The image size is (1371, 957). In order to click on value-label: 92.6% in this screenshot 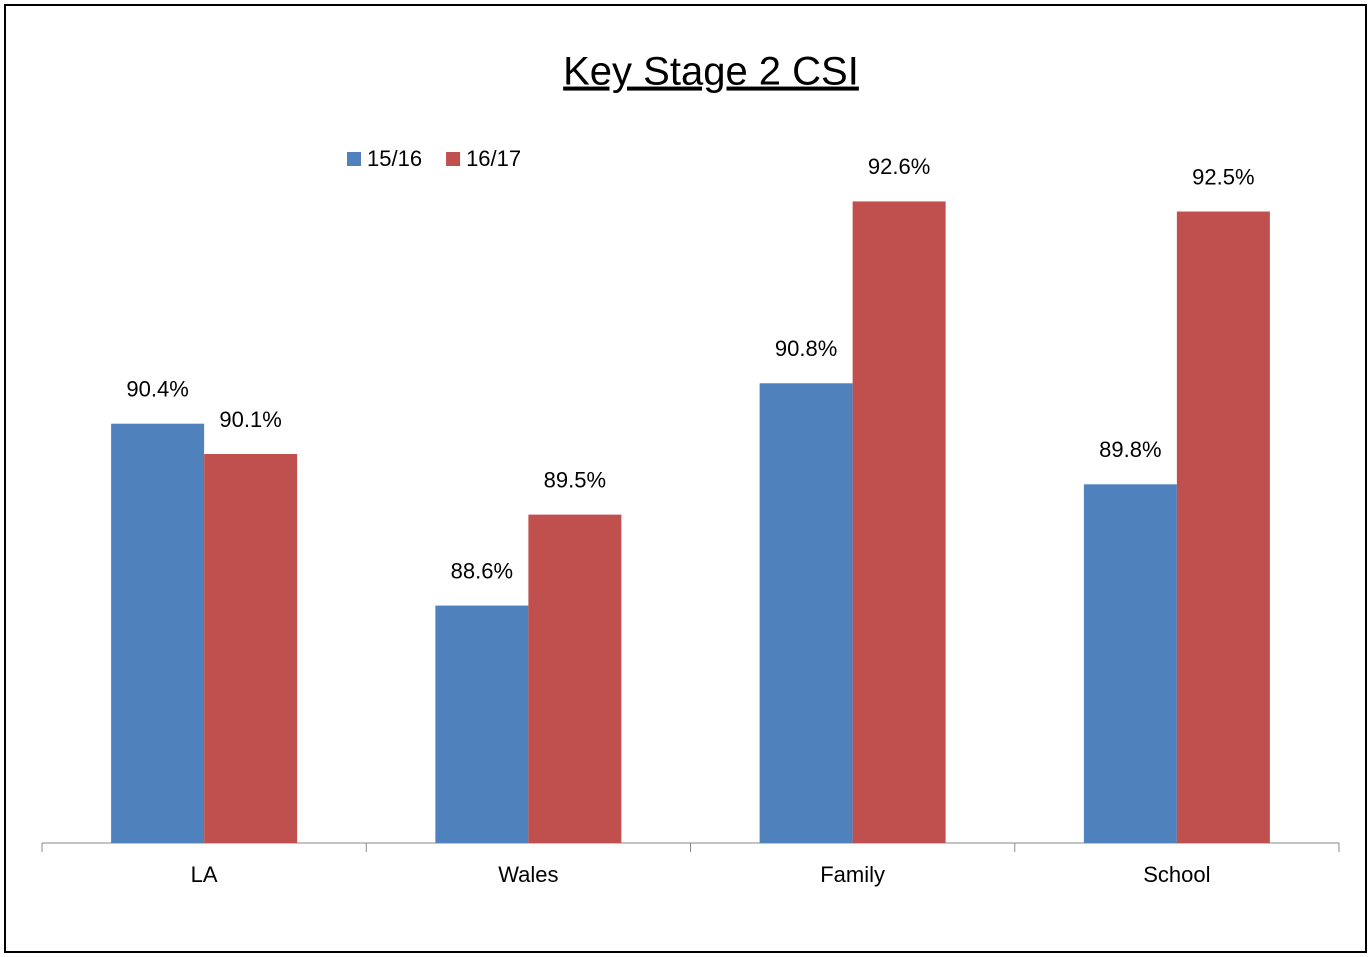, I will do `click(899, 166)`.